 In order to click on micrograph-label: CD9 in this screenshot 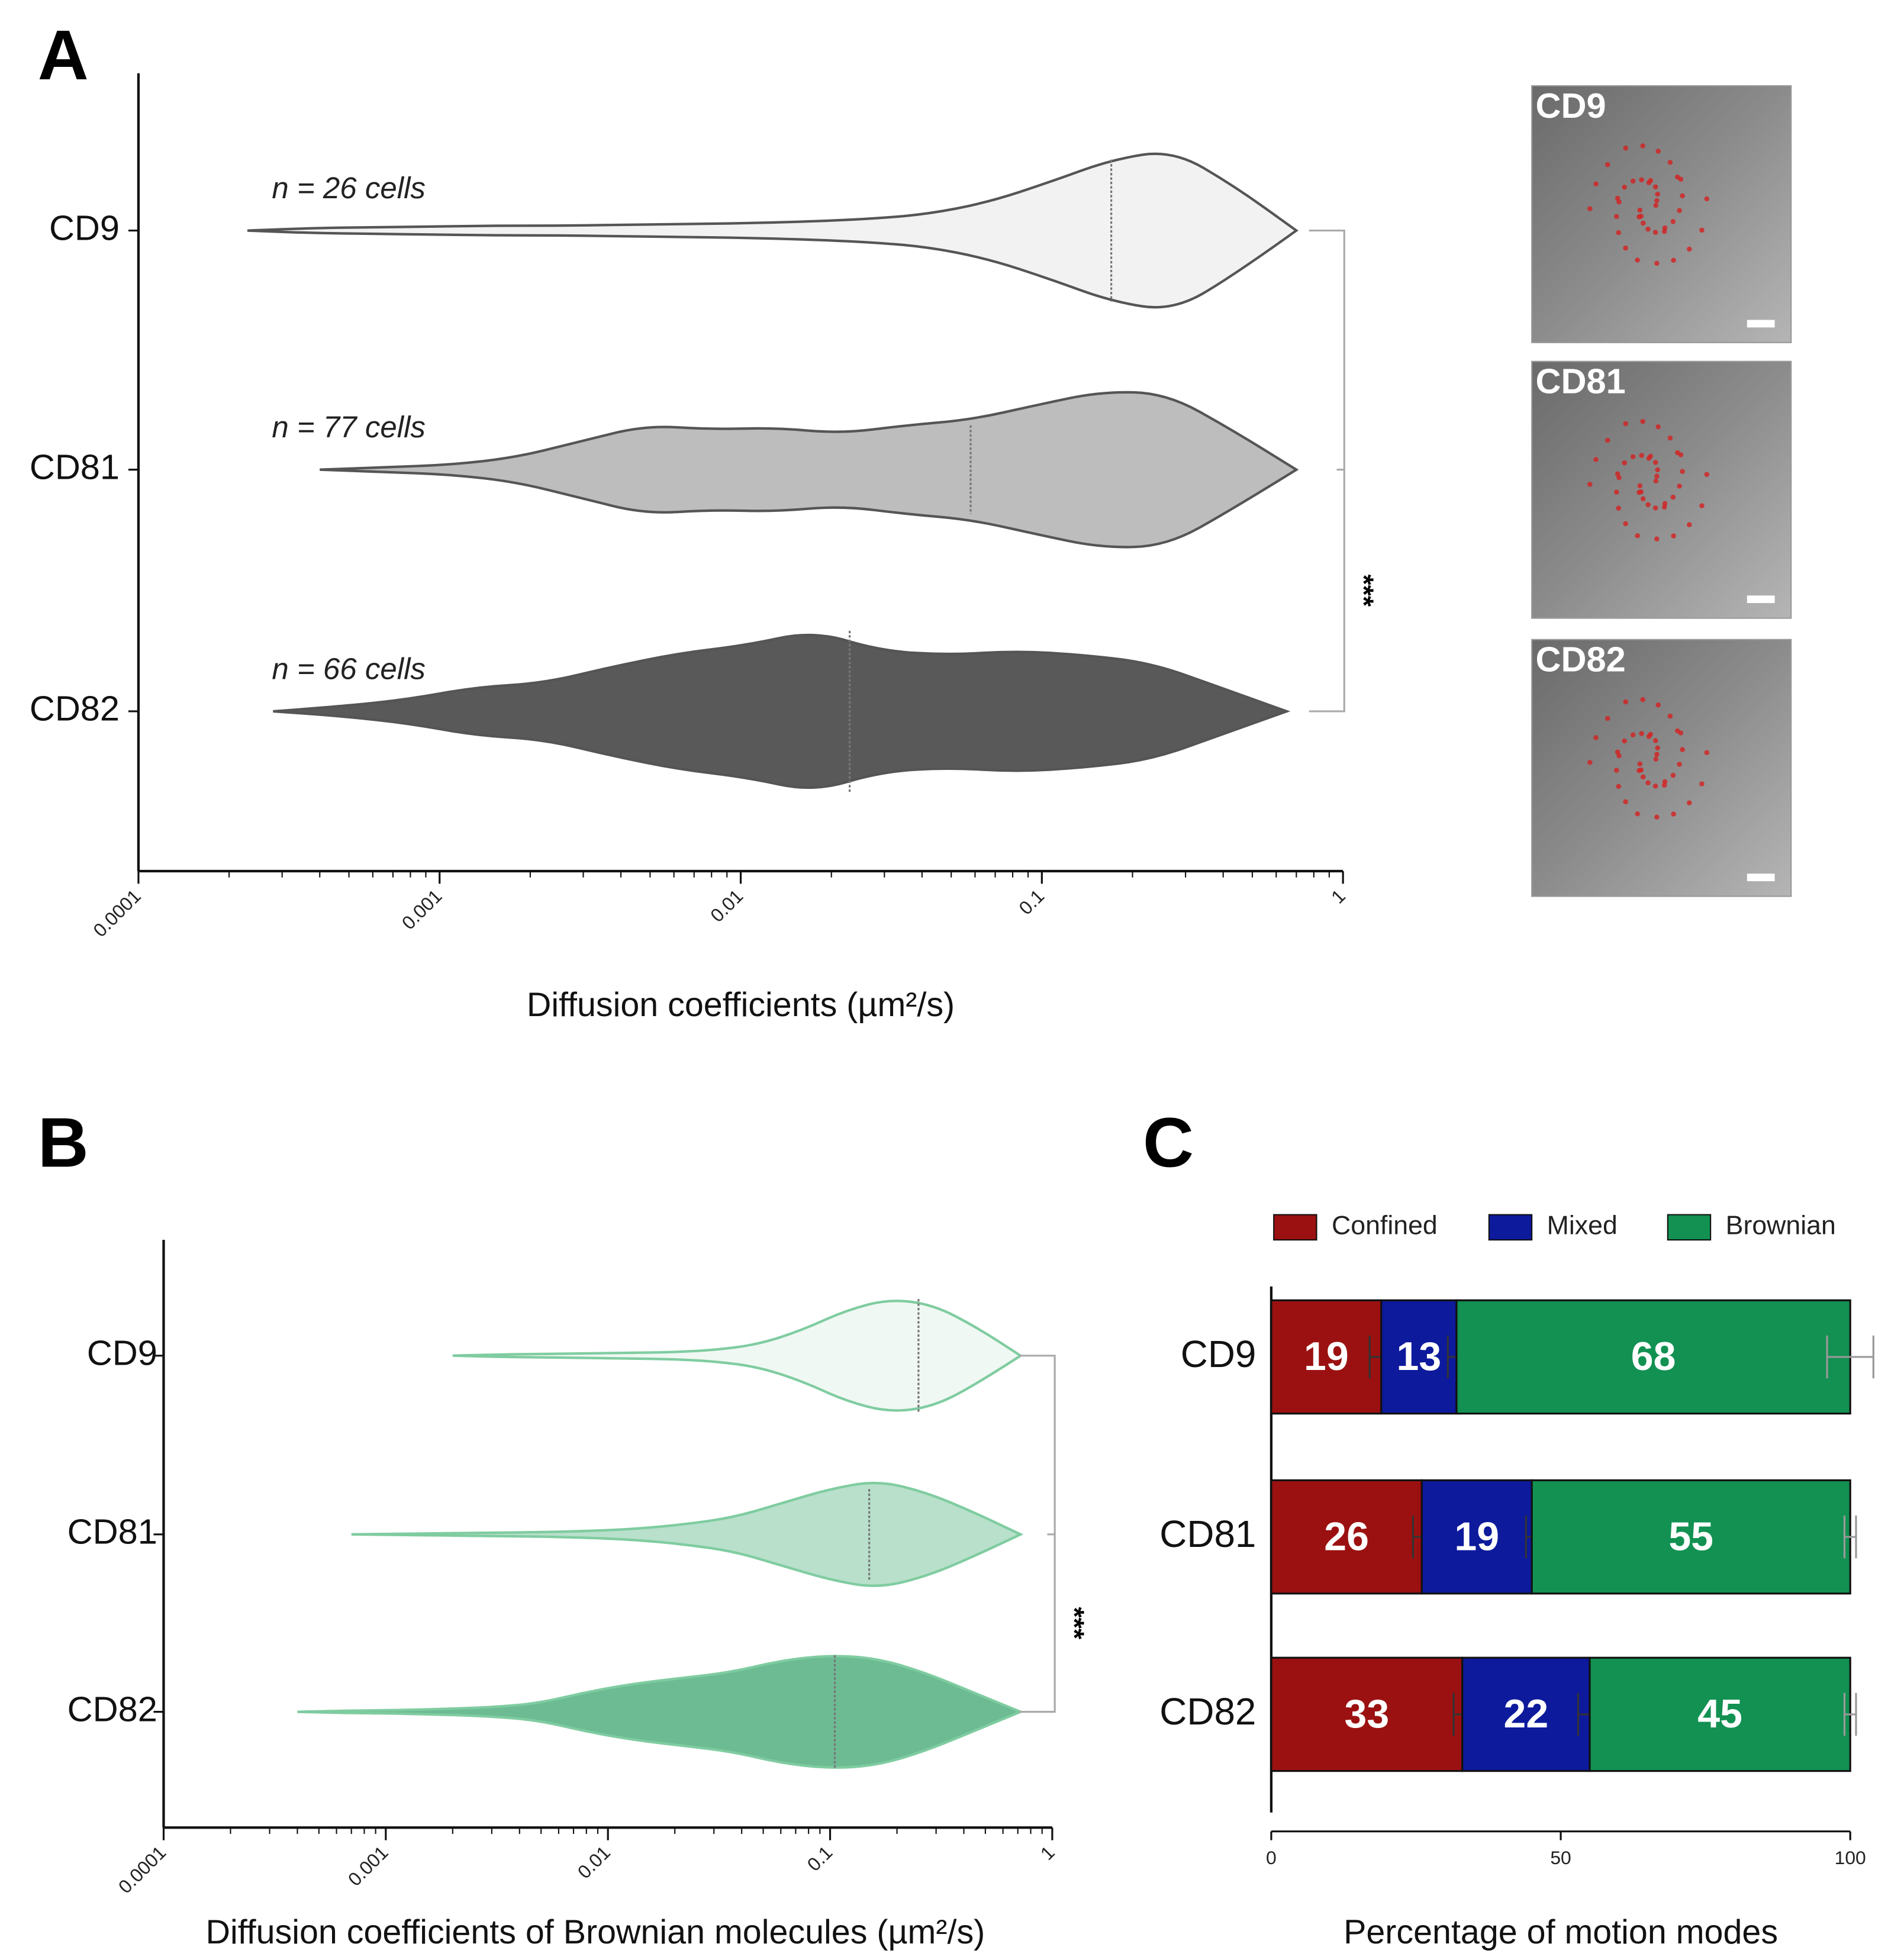, I will do `click(1571, 105)`.